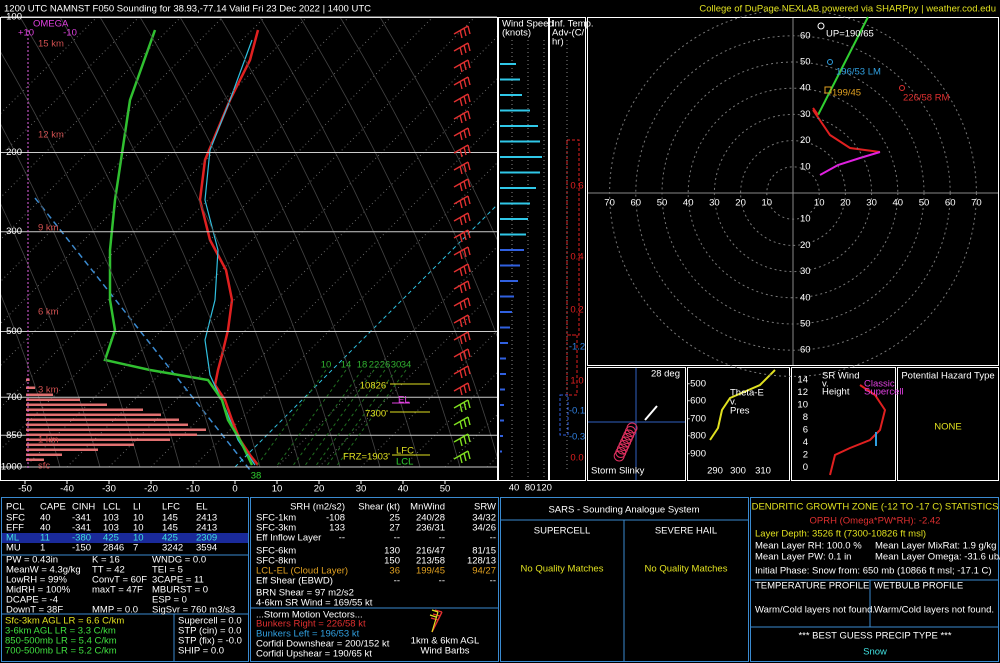  Describe the element at coordinates (696, 454) in the screenshot. I see `theta-e-tick: -900` at that location.